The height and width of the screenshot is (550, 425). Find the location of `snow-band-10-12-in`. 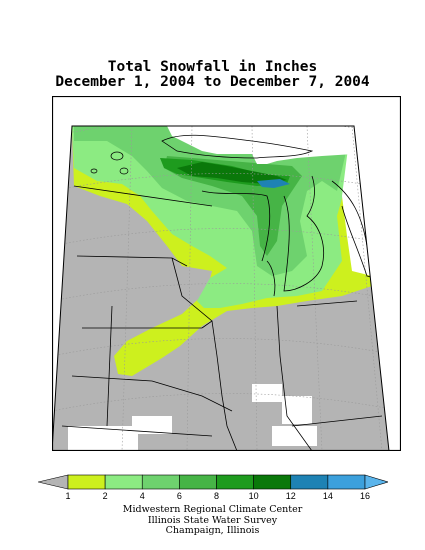

snow-band-10-12-in is located at coordinates (232, 173).